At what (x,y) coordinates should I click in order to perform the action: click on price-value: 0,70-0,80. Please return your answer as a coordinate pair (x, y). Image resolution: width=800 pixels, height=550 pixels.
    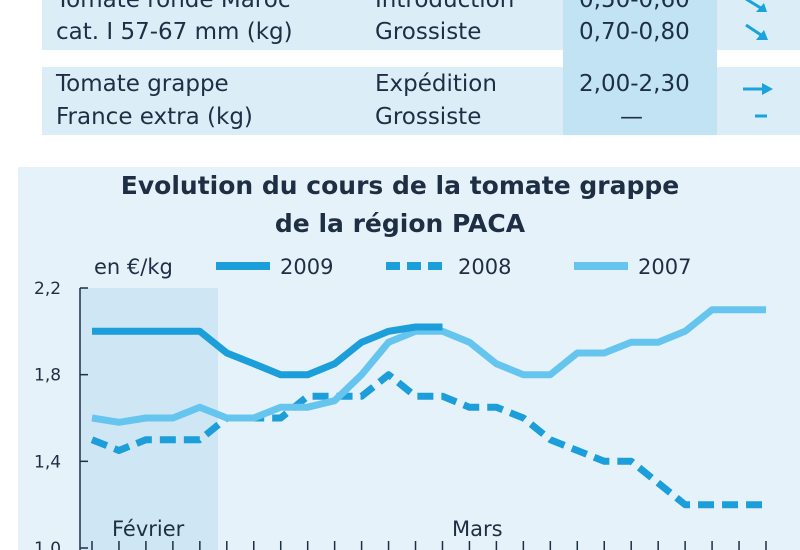
    Looking at the image, I should click on (634, 32).